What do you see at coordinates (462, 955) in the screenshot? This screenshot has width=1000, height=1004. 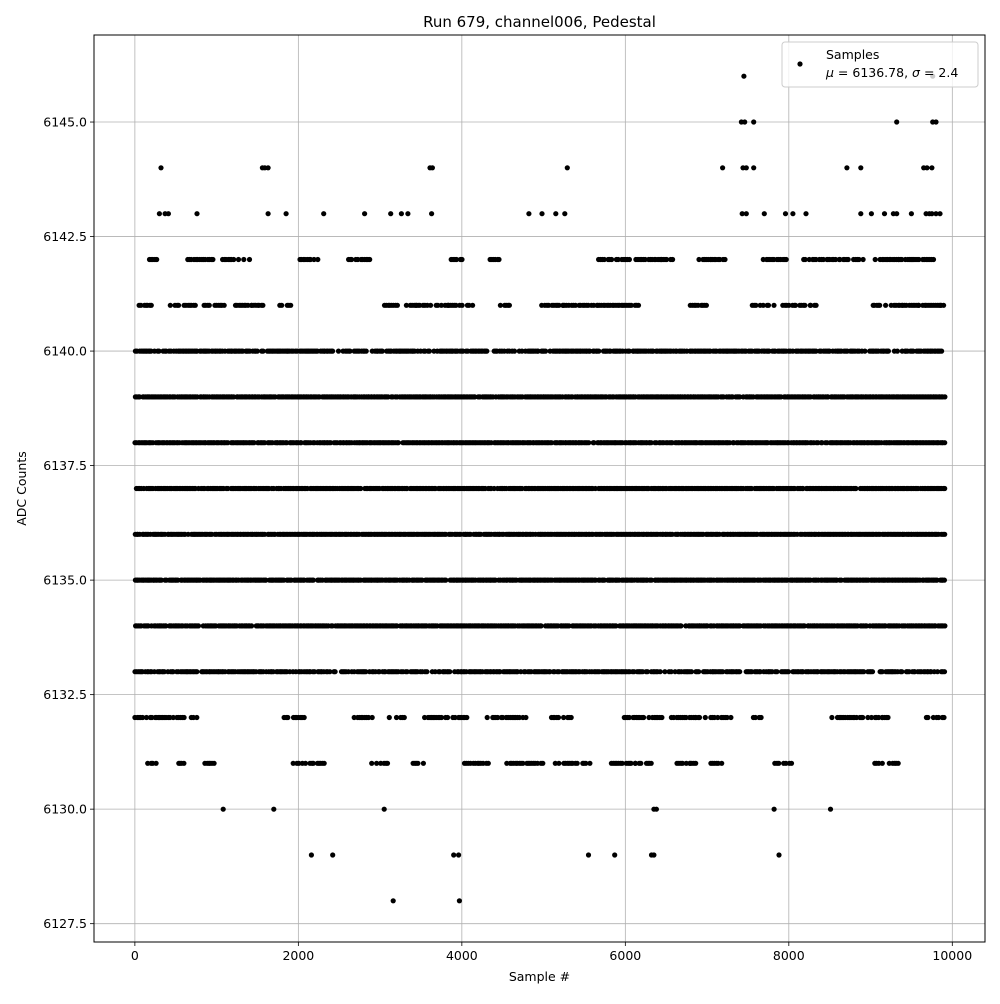 I see `x-tick-label: 4000` at bounding box center [462, 955].